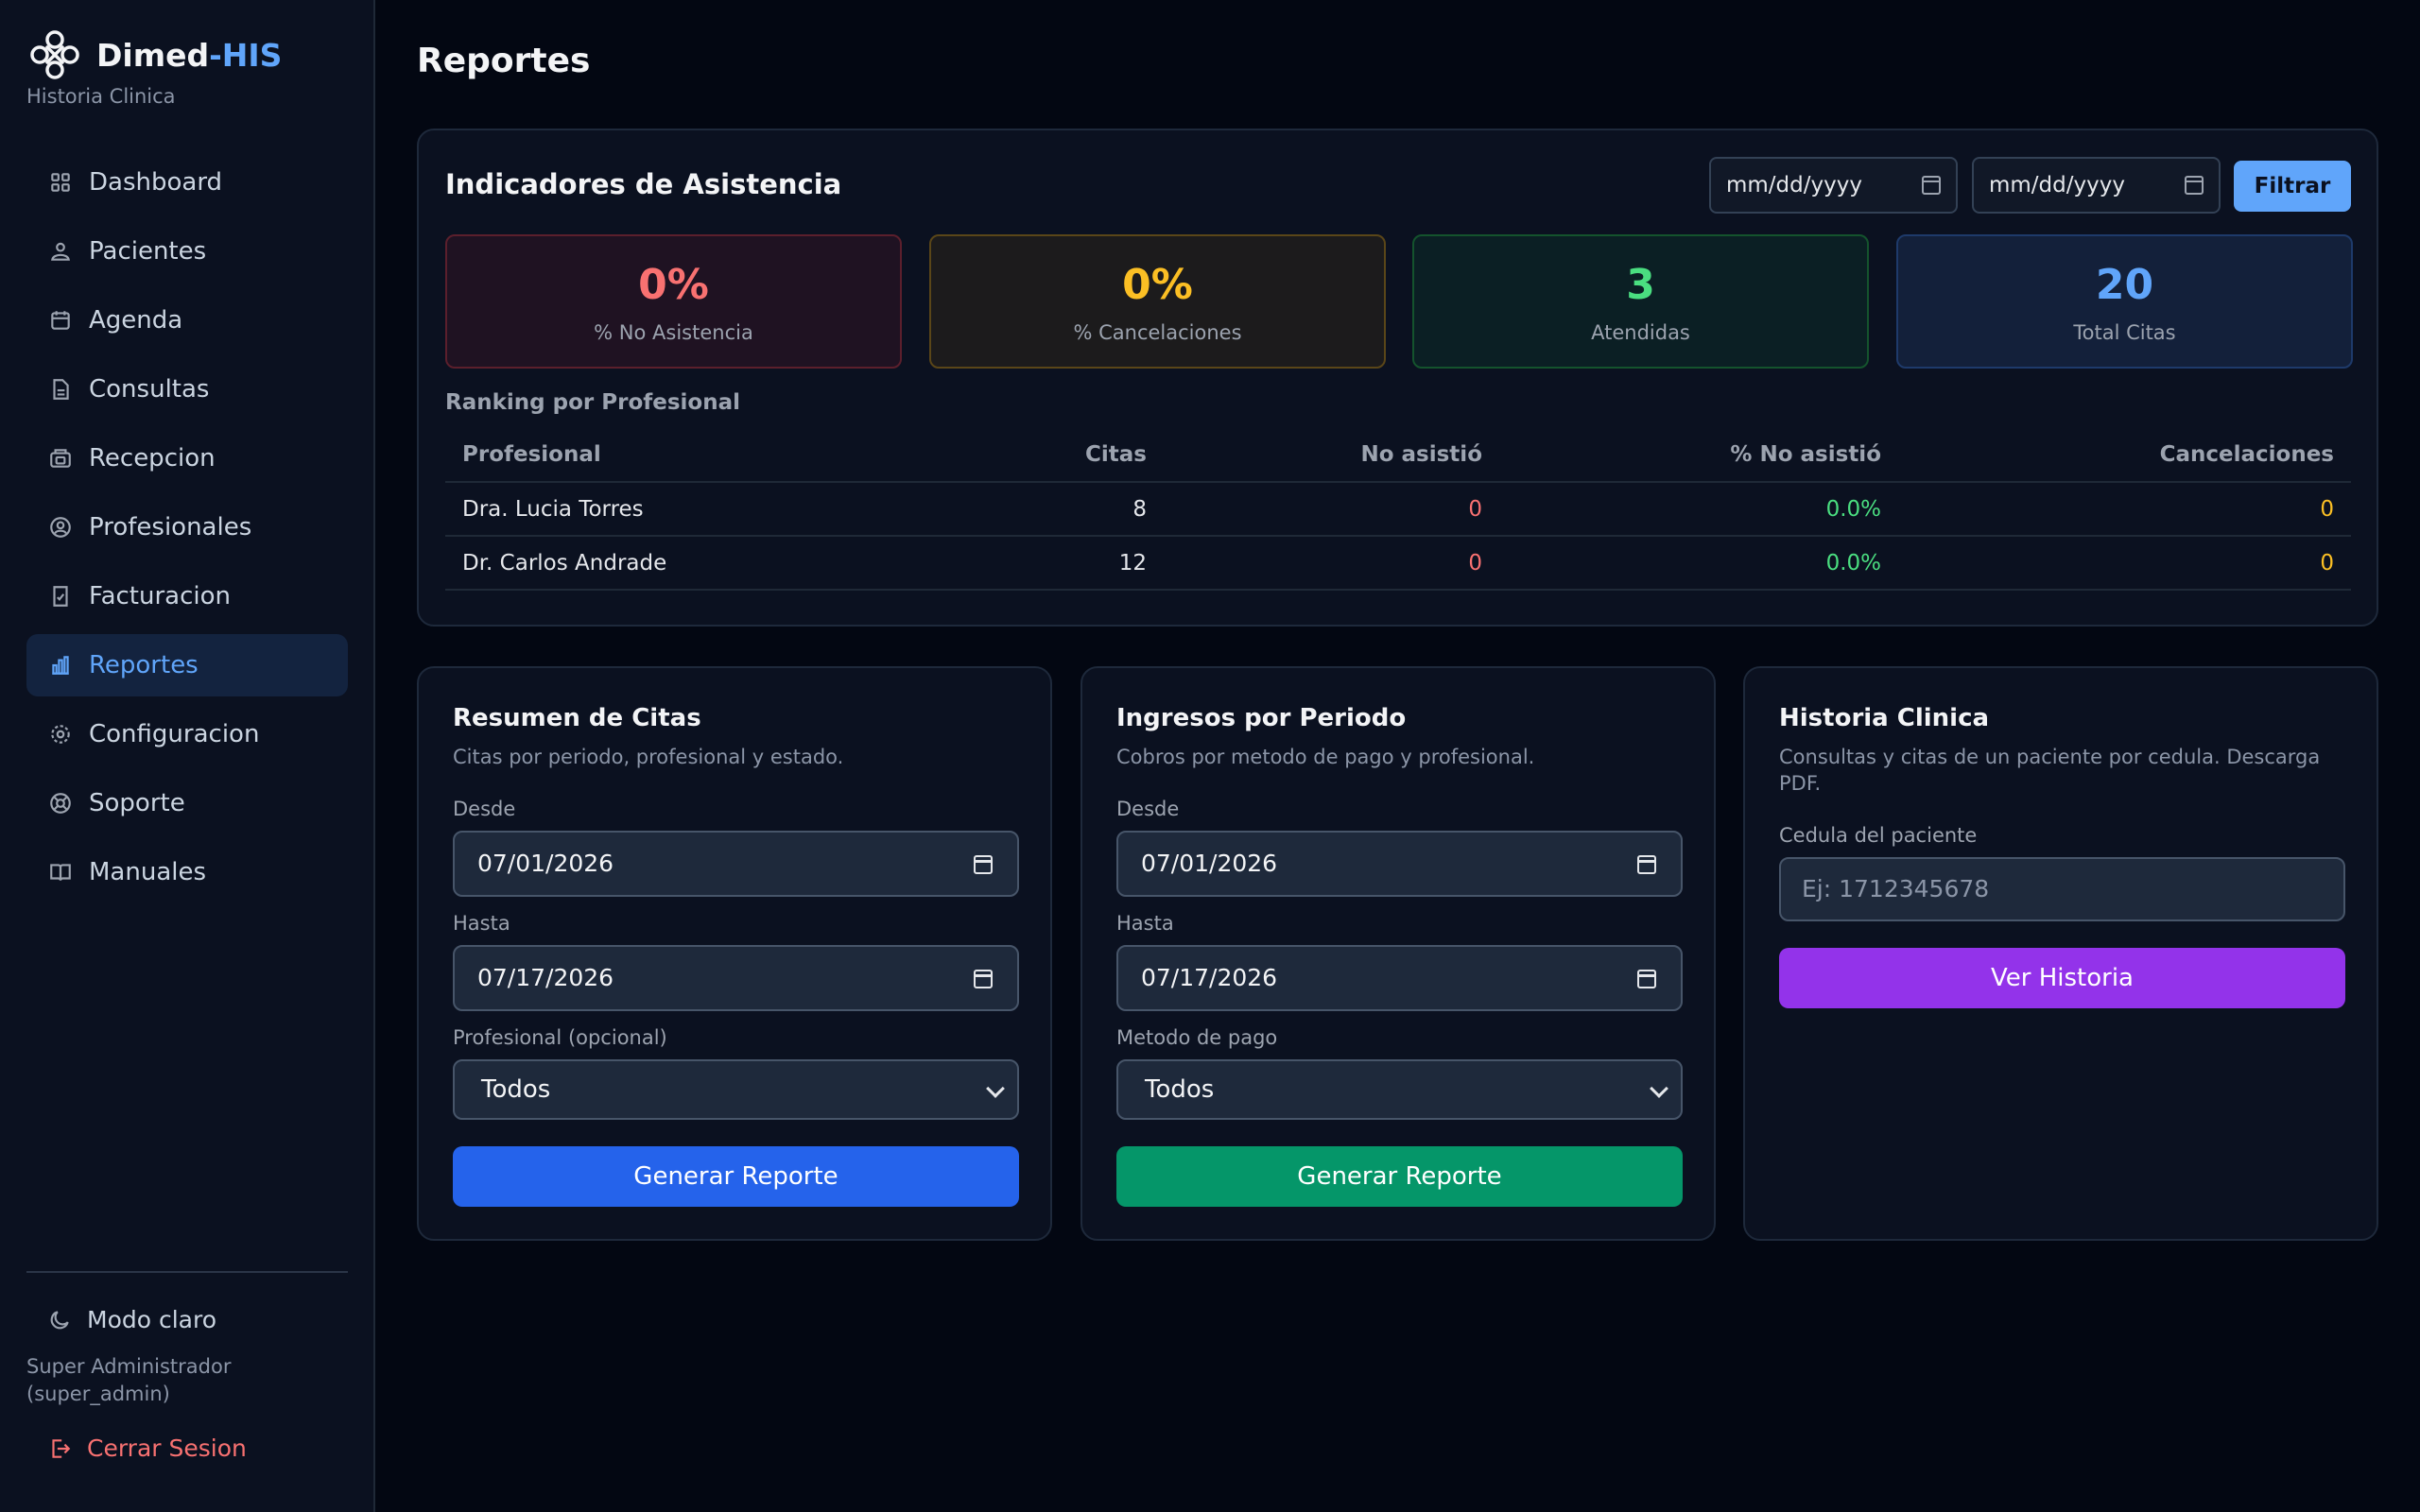  I want to click on document-icon, so click(60, 389).